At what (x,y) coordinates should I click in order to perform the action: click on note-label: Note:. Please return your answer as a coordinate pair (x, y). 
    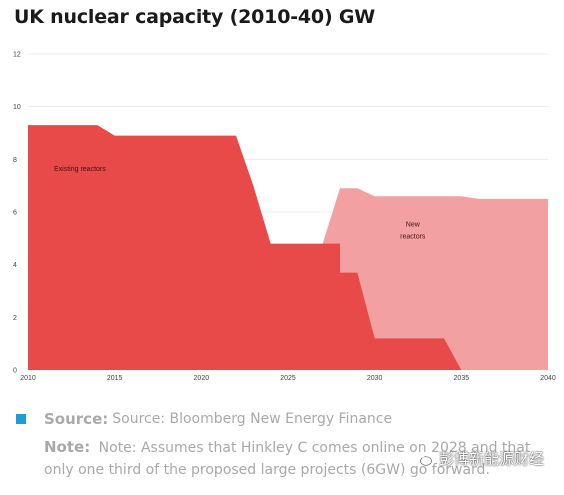
    Looking at the image, I should click on (67, 447).